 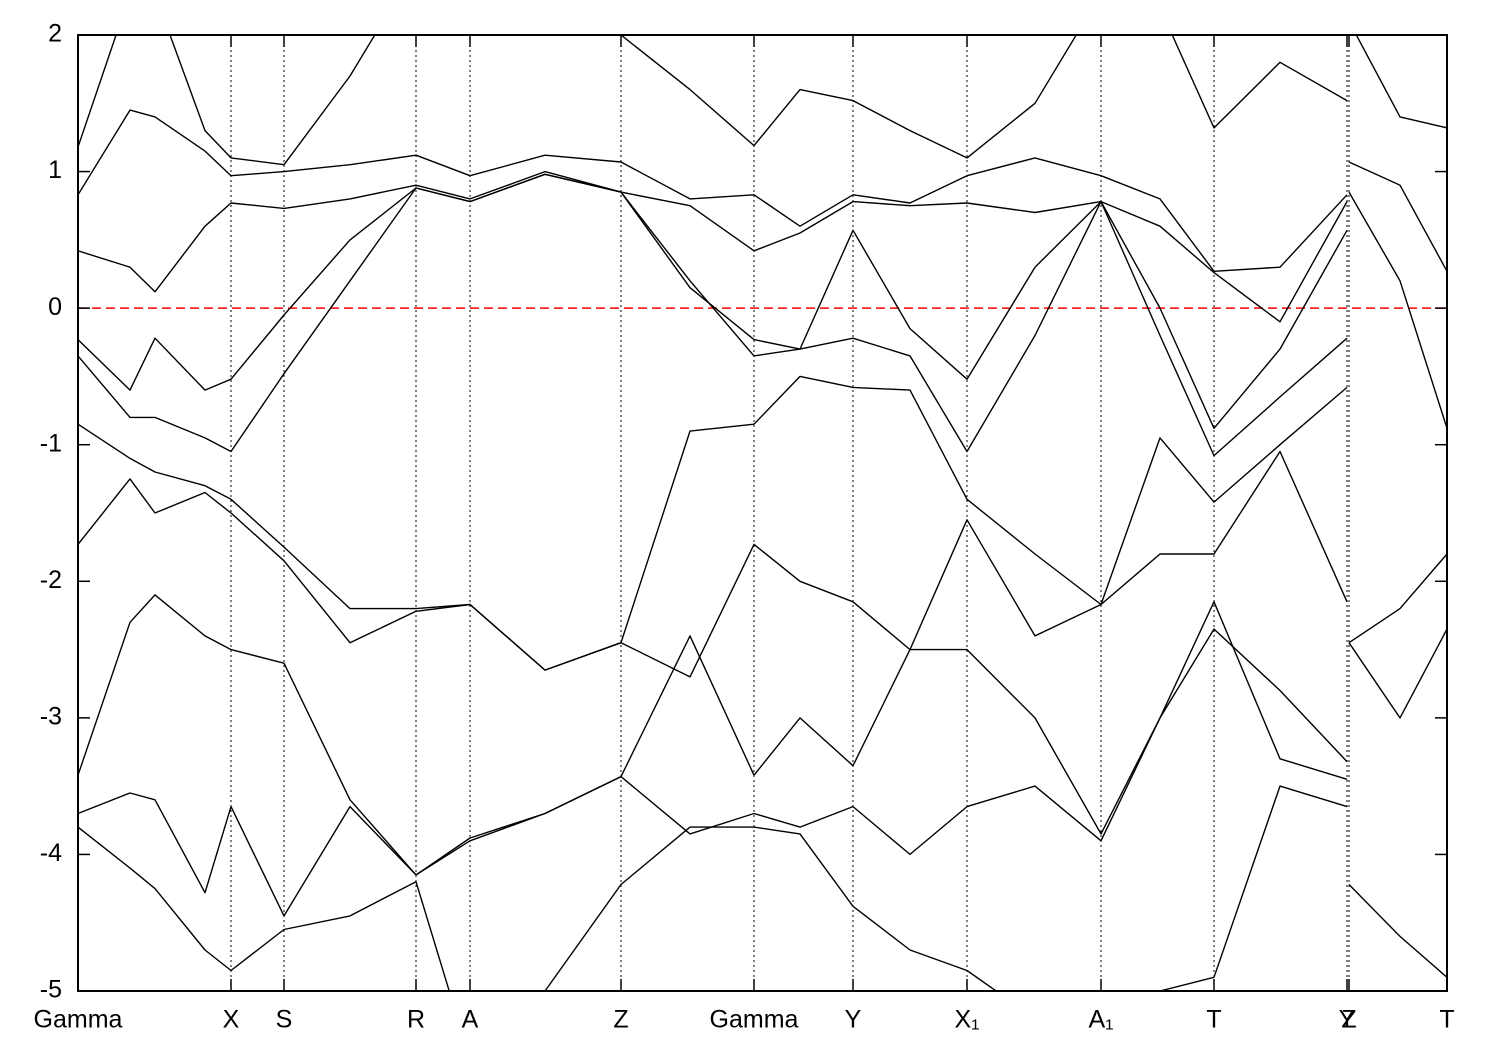 What do you see at coordinates (51, 716) in the screenshot?
I see `y-tick-label: -3` at bounding box center [51, 716].